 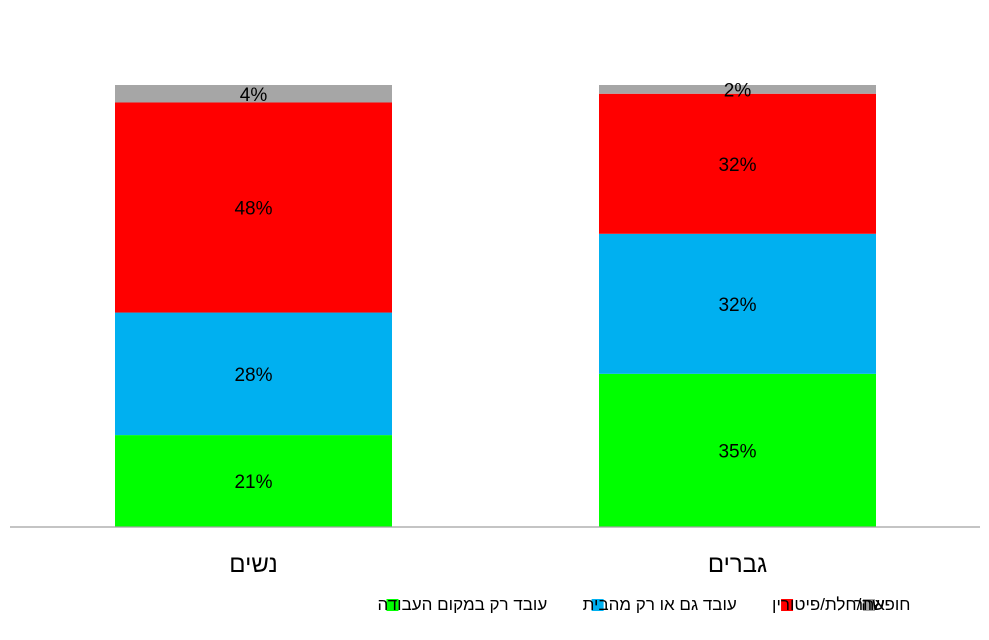 I want to click on legend-label: אחר, so click(x=869, y=604).